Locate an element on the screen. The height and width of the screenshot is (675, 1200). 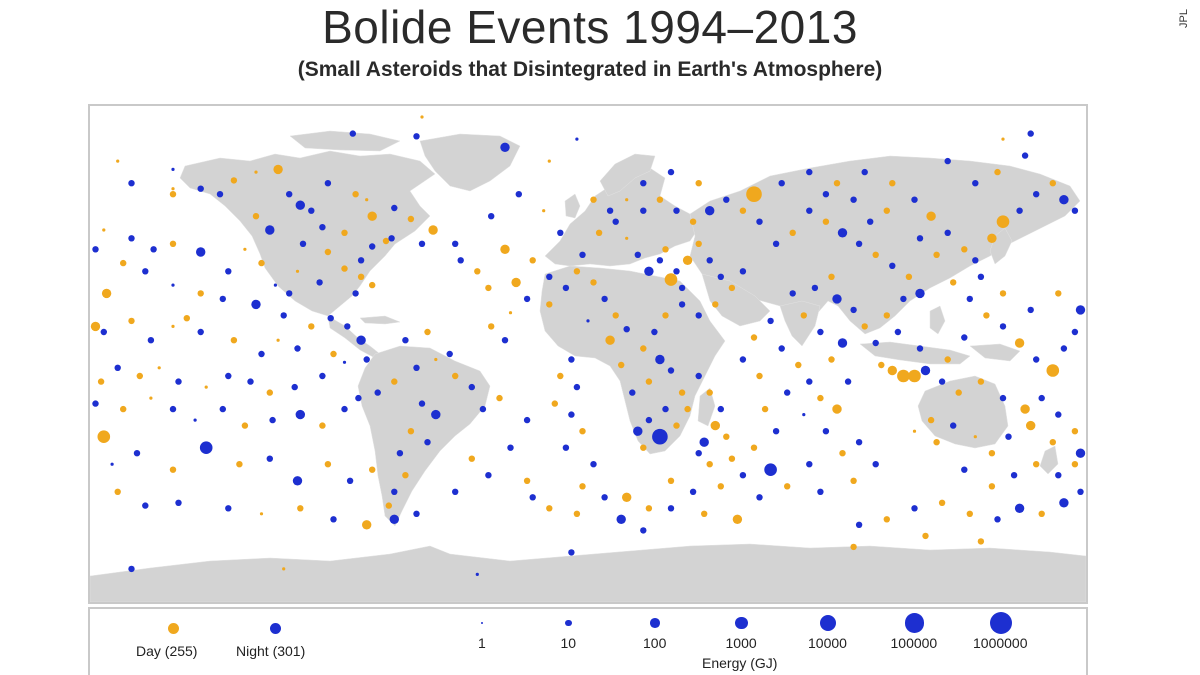
credit-label: JPL is located at coordinates (1184, 18).